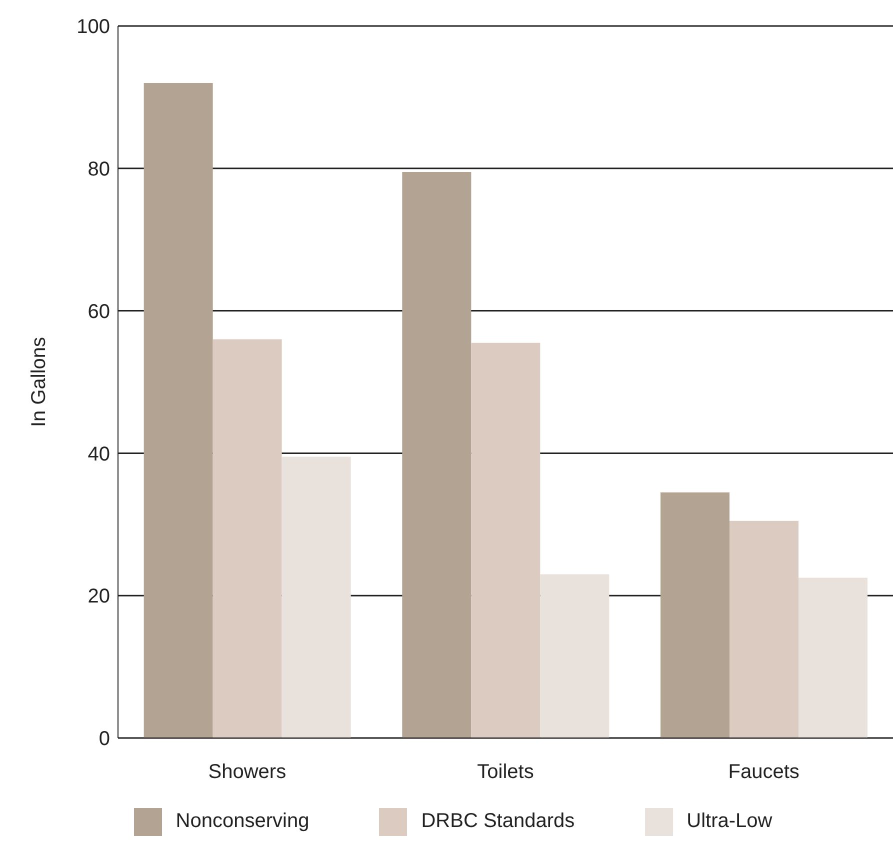 The image size is (893, 854). I want to click on legend-label: Nonconserving, so click(243, 821).